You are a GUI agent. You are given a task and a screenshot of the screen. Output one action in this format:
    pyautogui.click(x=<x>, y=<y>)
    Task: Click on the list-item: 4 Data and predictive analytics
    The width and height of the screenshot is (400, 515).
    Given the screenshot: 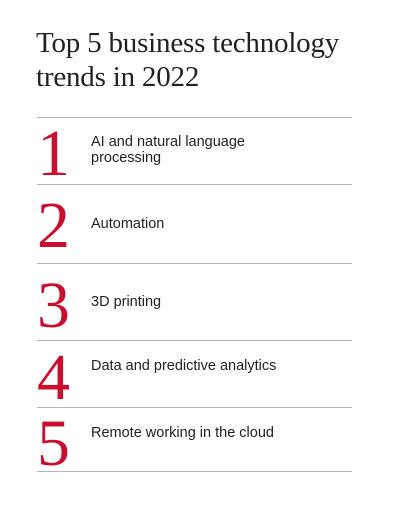 What is the action you would take?
    pyautogui.click(x=194, y=377)
    